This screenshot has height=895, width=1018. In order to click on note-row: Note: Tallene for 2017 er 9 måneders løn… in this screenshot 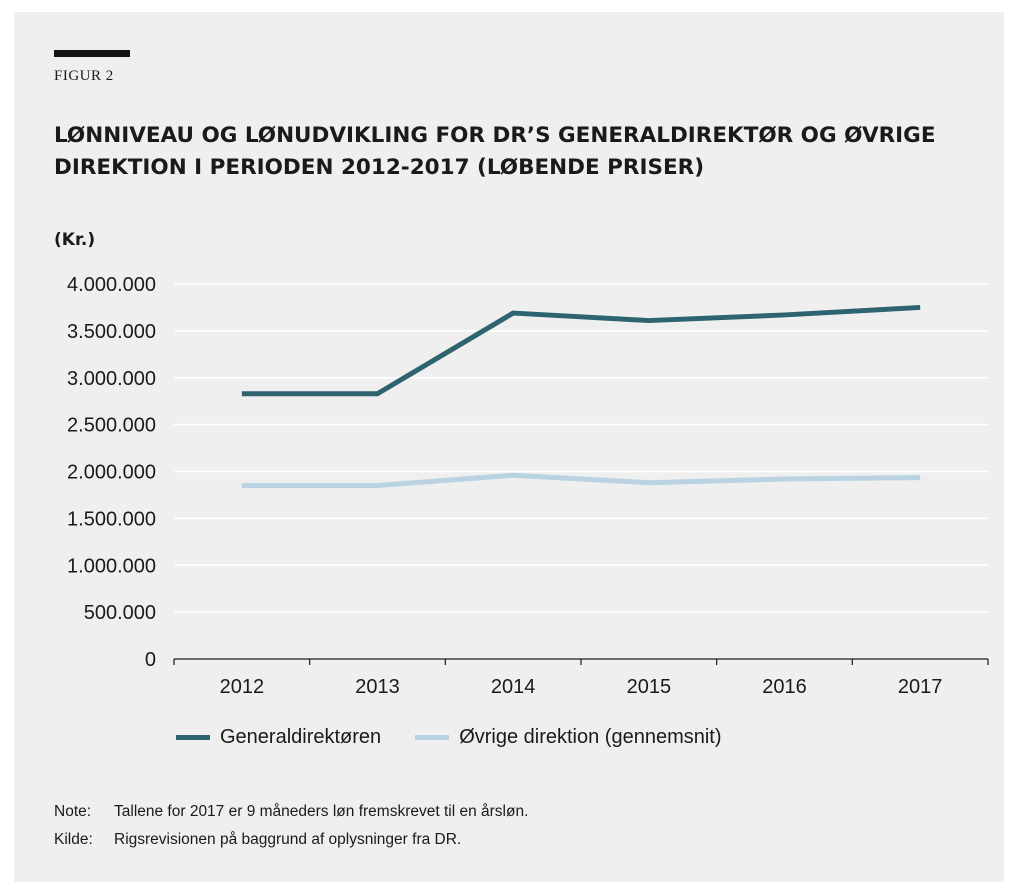, I will do `click(291, 812)`.